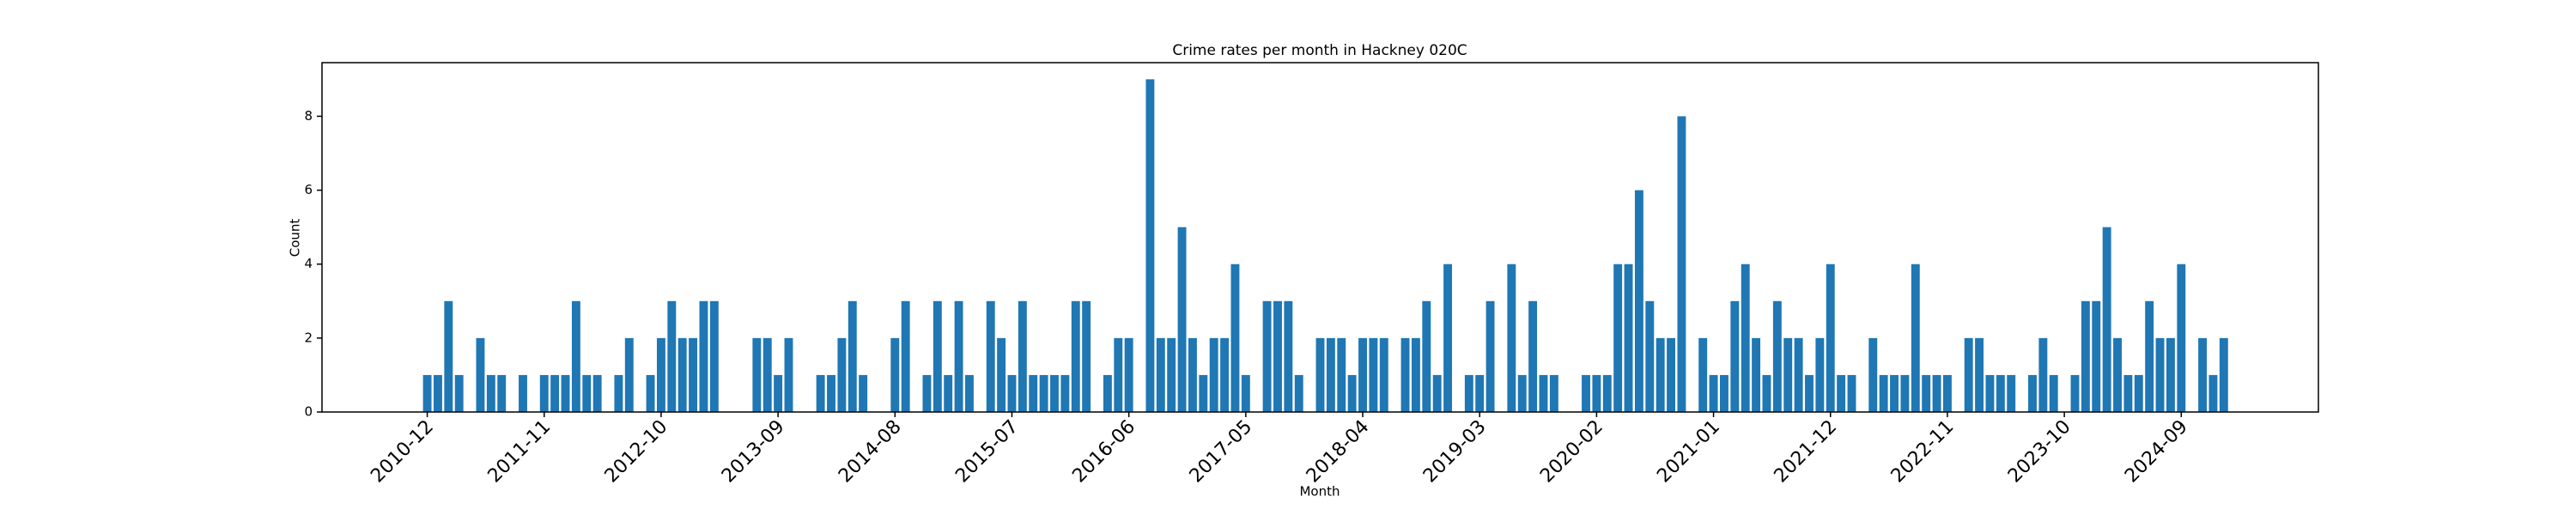 This screenshot has width=2576, height=515. I want to click on x-tick-label: 2010-12, so click(402, 452).